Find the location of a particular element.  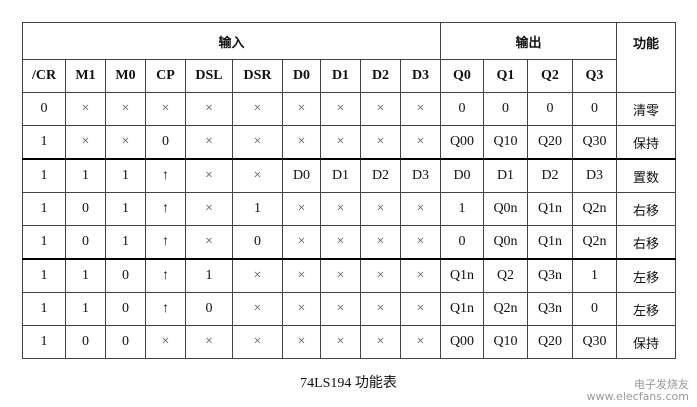

table-row: 0 × × × × × × × × × 0 0 0 0 清零 is located at coordinates (349, 109).